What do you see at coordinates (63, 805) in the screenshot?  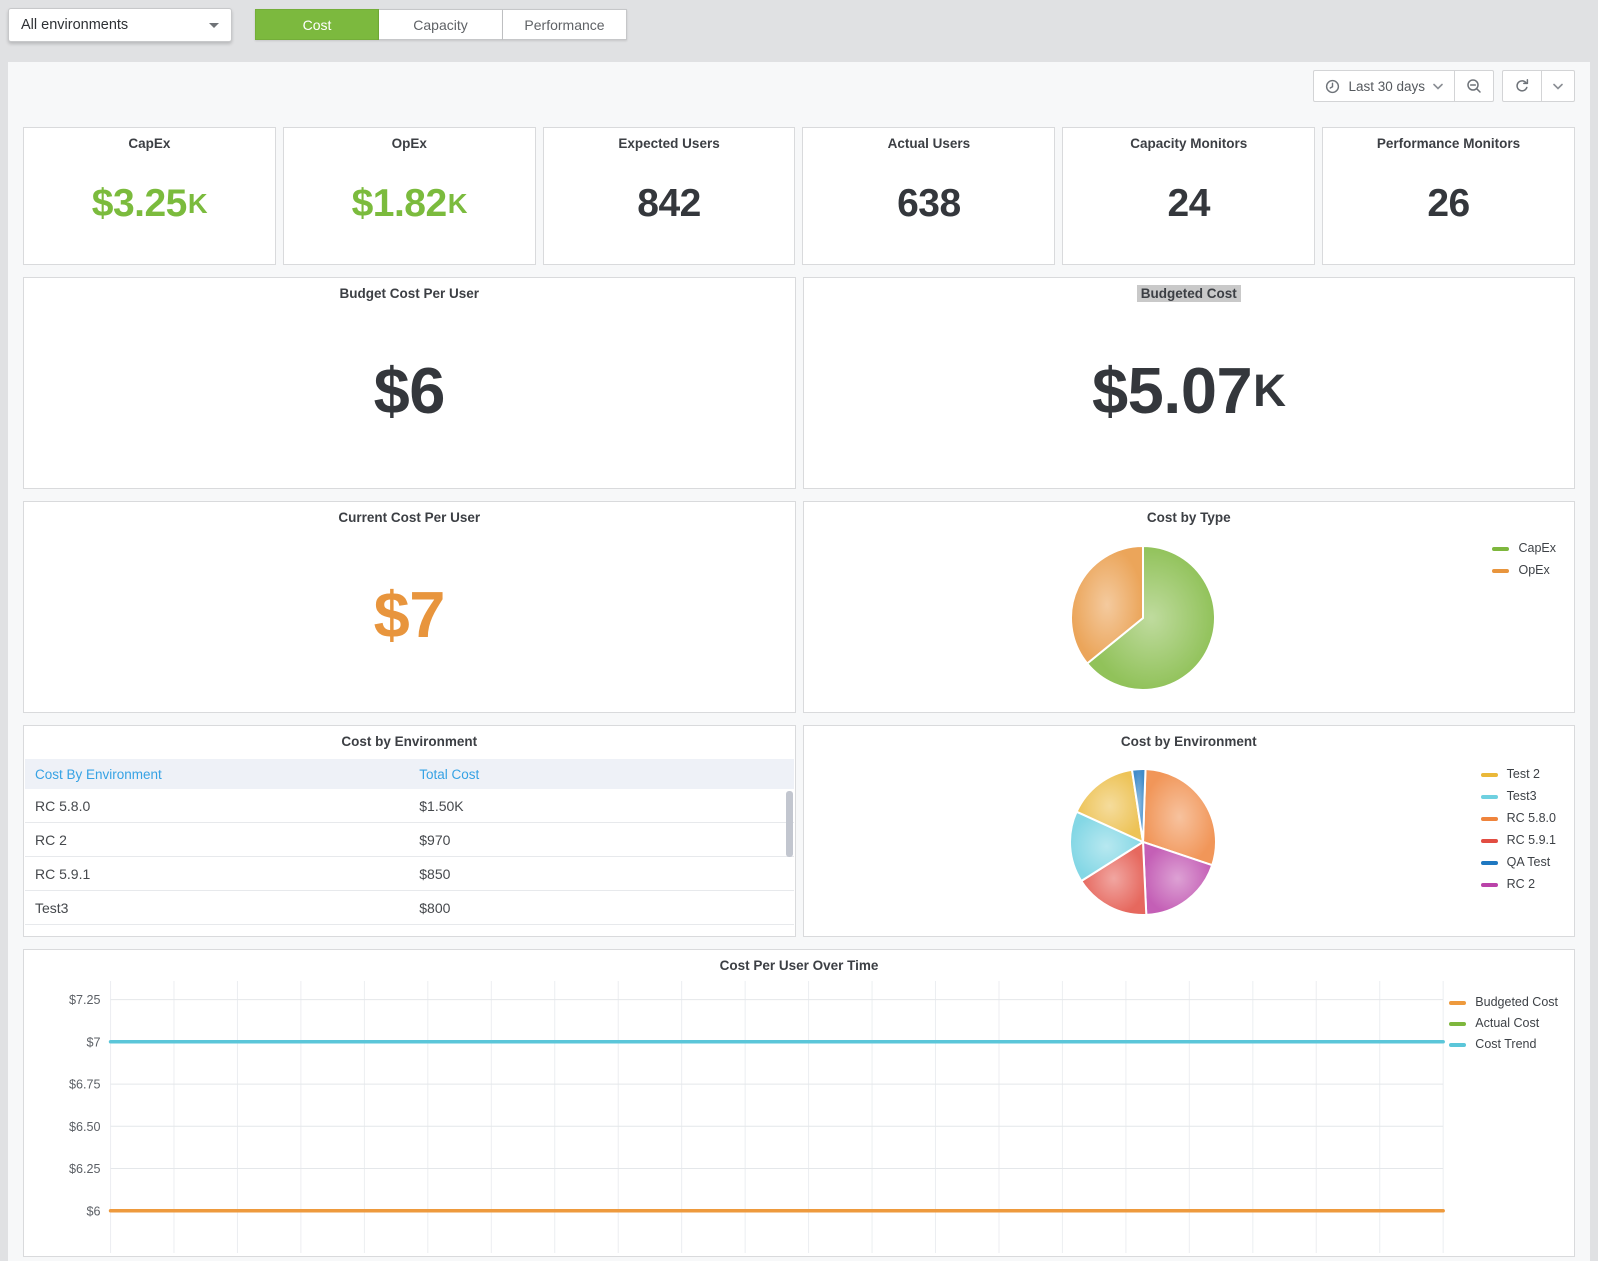 I see `table-cell-environment: RC 5.8.0` at bounding box center [63, 805].